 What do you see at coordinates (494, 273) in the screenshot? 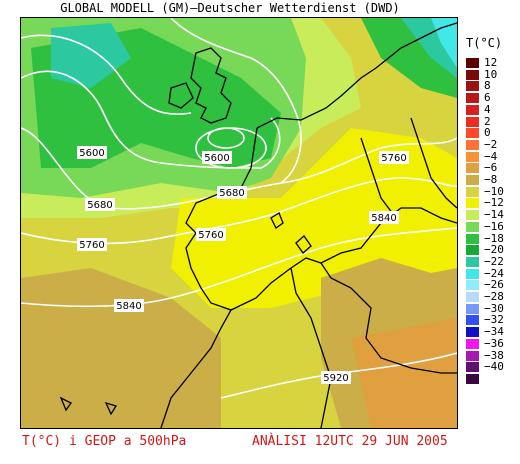
I see `legend-label: −24` at bounding box center [494, 273].